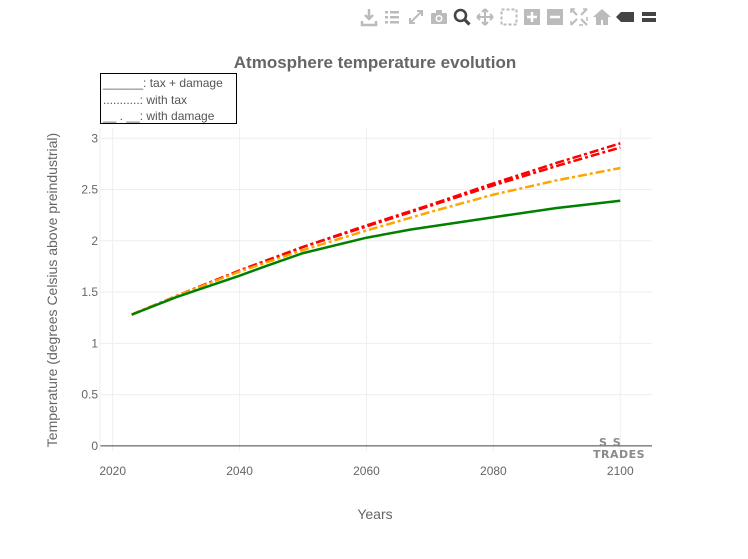 This screenshot has width=748, height=559. I want to click on modebar, so click(509, 17).